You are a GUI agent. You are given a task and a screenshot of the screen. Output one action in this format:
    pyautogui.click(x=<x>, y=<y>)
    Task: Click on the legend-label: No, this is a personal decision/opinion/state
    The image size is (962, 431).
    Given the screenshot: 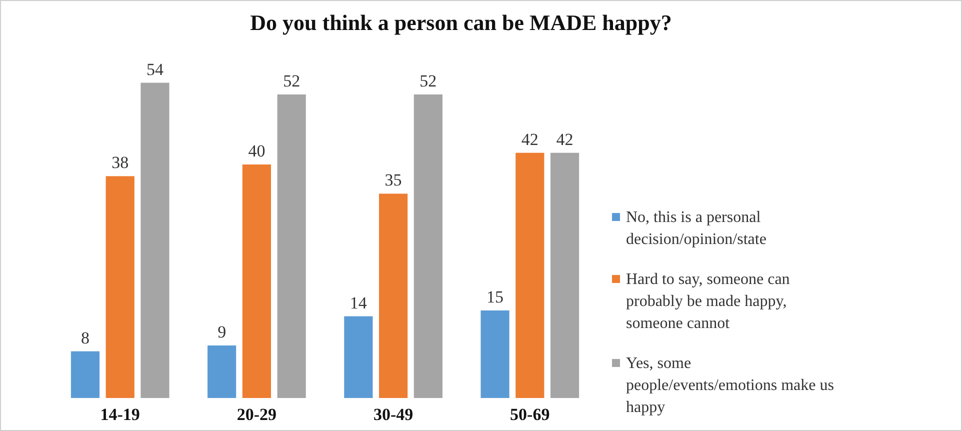 What is the action you would take?
    pyautogui.click(x=696, y=228)
    